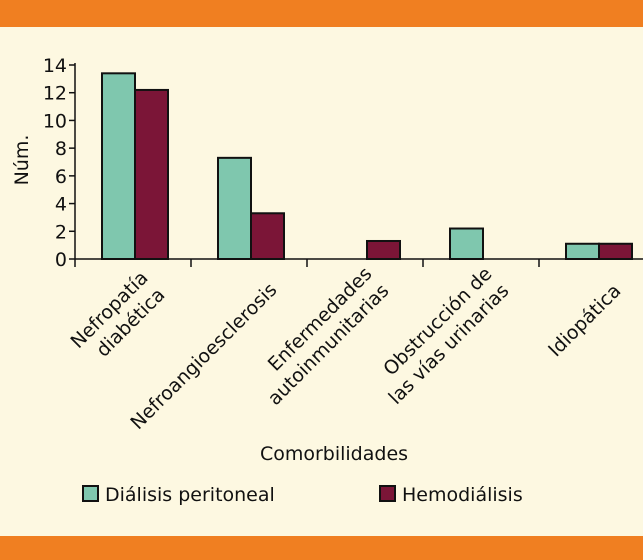 This screenshot has width=643, height=560. What do you see at coordinates (90, 493) in the screenshot?
I see `legend-swatch-dialisis-peritoneal` at bounding box center [90, 493].